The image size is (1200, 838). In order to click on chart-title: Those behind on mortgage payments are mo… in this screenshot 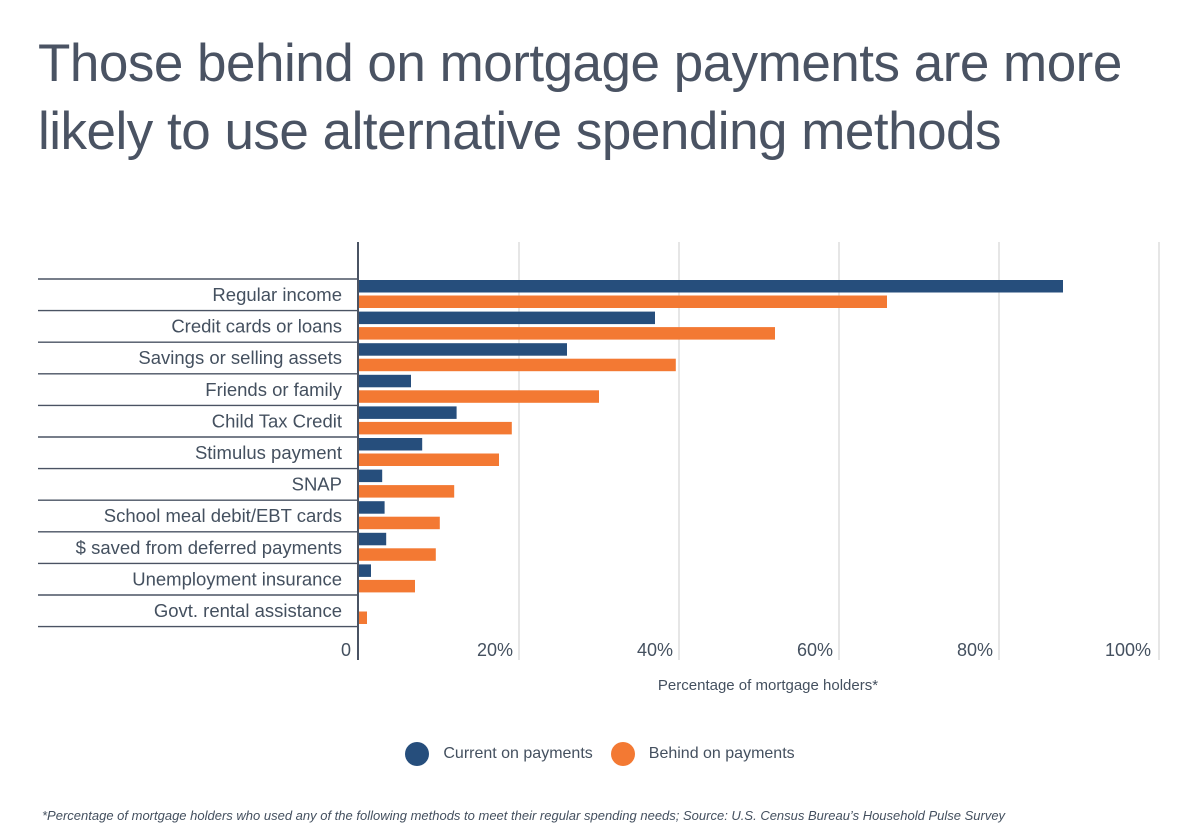, I will do `click(580, 97)`.